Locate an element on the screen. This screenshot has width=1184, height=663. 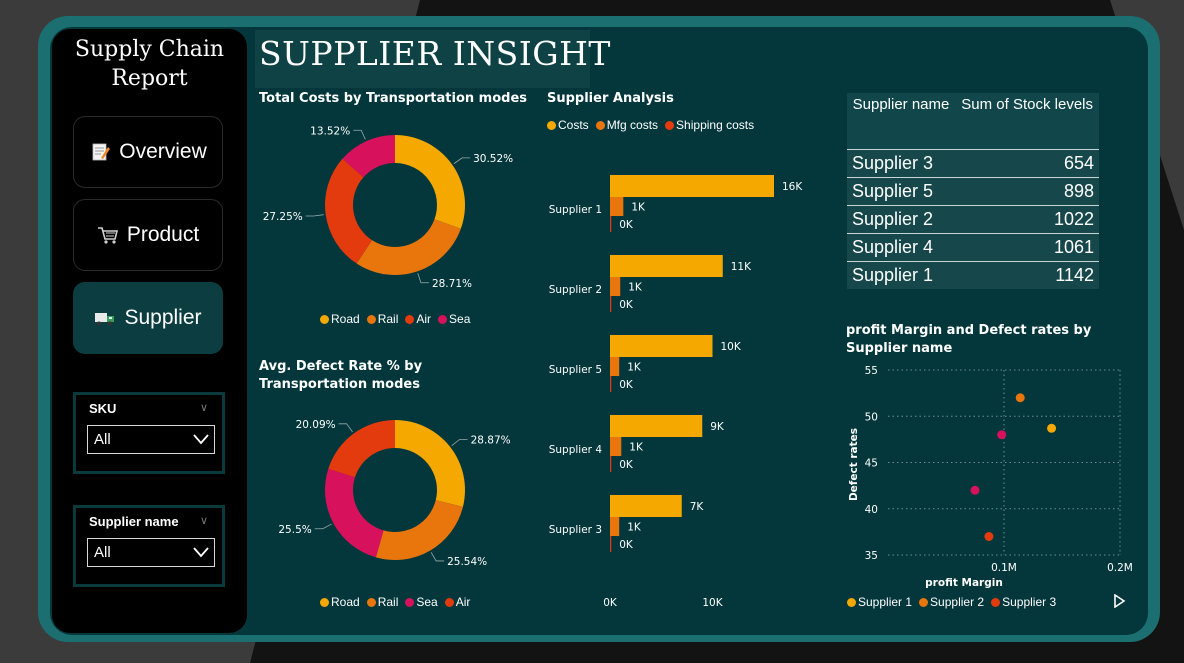
chevron-down-icon is located at coordinates (201, 552).